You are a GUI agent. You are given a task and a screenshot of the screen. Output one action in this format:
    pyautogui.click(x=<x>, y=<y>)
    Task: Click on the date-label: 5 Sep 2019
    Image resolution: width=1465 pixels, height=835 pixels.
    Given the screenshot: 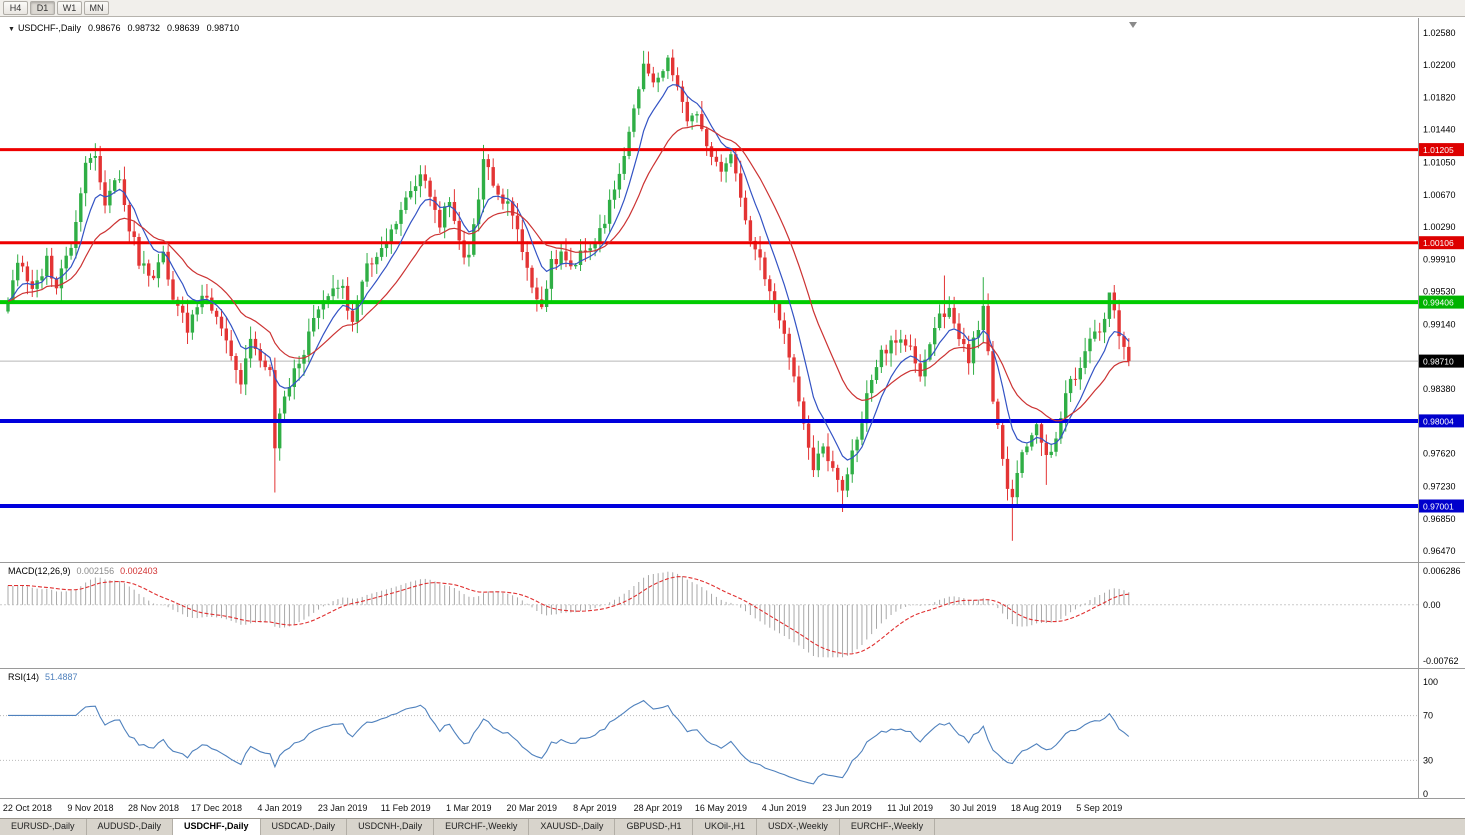 What is the action you would take?
    pyautogui.click(x=1099, y=808)
    